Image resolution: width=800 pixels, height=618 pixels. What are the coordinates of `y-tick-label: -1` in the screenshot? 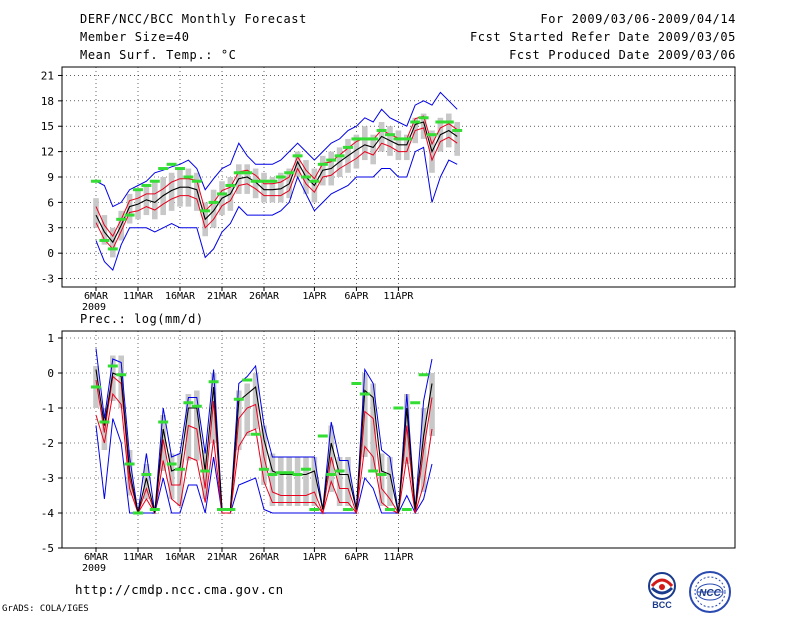 It's located at (47, 408).